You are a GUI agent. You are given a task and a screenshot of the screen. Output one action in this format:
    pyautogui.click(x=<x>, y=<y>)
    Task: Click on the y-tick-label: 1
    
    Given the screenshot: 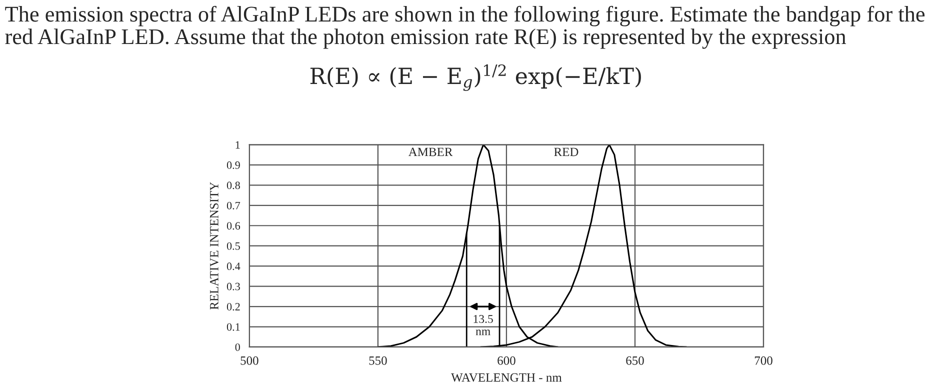 What is the action you would take?
    pyautogui.click(x=238, y=145)
    